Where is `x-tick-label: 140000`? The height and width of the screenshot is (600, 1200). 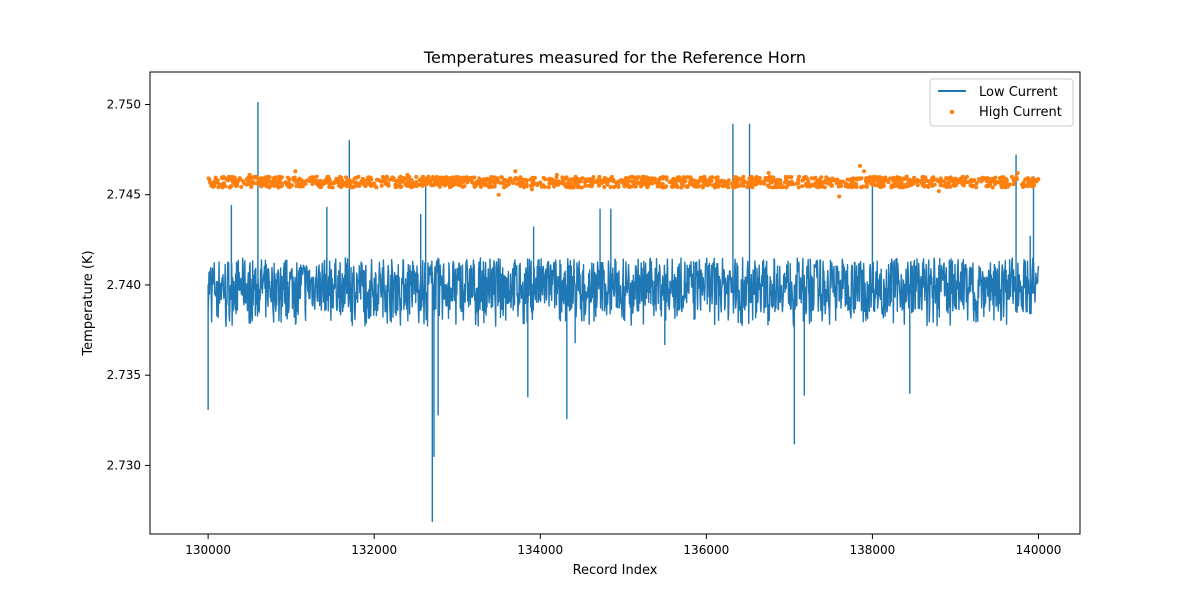
x-tick-label: 140000 is located at coordinates (1039, 550).